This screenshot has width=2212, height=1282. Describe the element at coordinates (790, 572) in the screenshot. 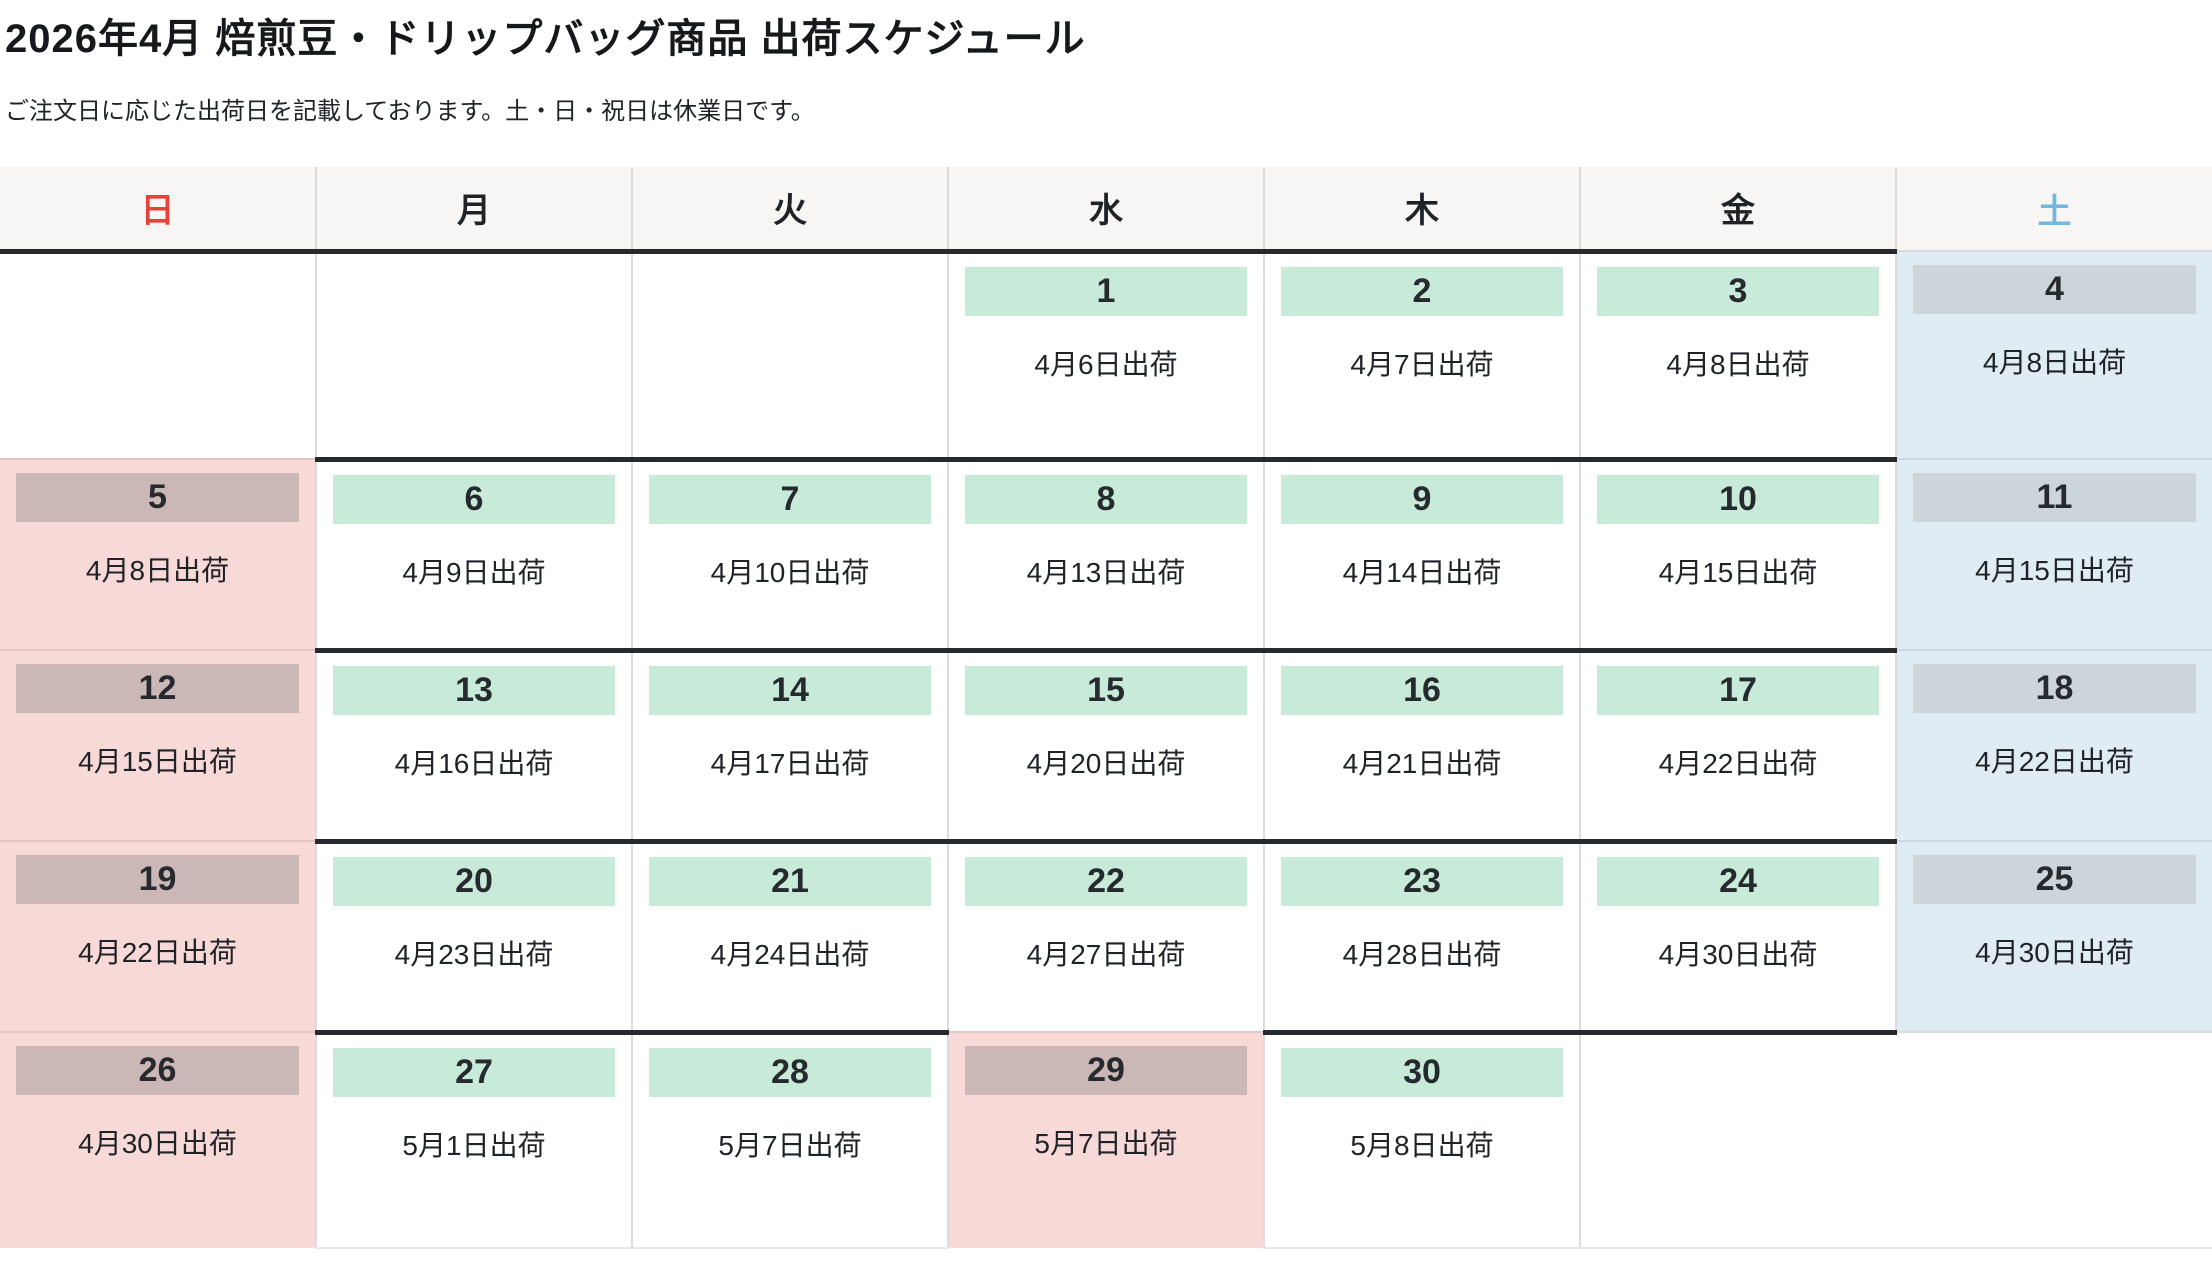

I see `ship-date-label: 4月10日出荷` at that location.